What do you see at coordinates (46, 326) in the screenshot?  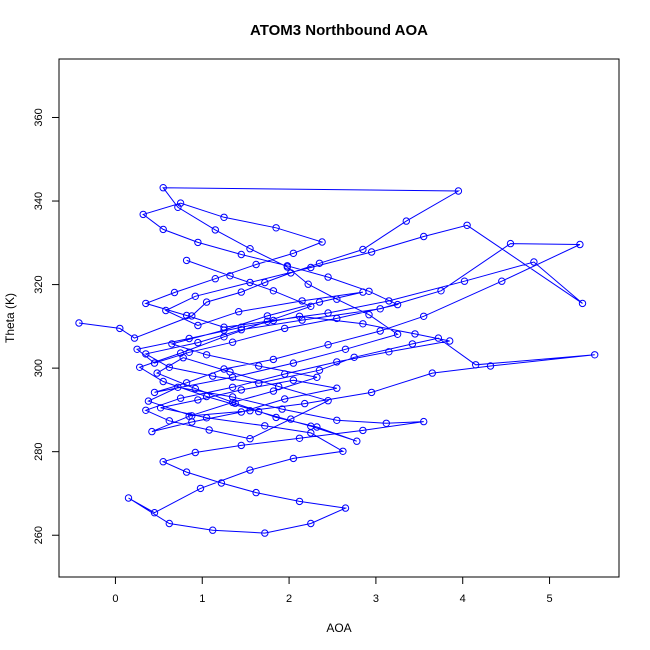 I see `y-axis: 260 280 300 320 340 360` at bounding box center [46, 326].